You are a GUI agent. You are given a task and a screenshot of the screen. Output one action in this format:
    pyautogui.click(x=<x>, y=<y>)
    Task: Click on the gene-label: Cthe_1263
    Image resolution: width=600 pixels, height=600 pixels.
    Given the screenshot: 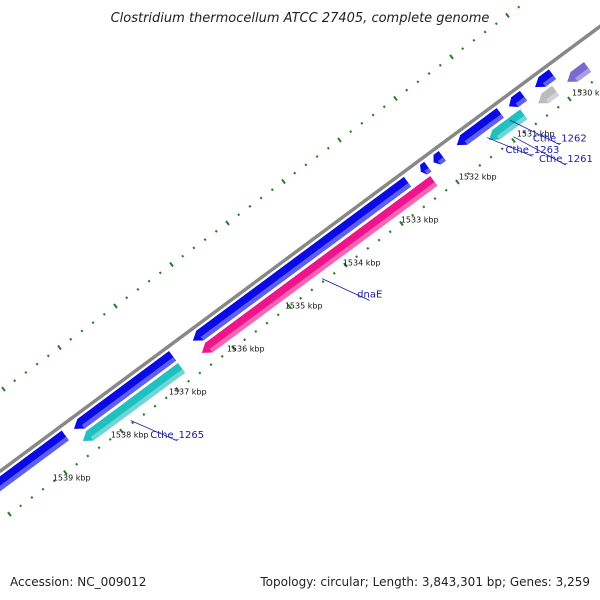 What is the action you would take?
    pyautogui.click(x=533, y=150)
    